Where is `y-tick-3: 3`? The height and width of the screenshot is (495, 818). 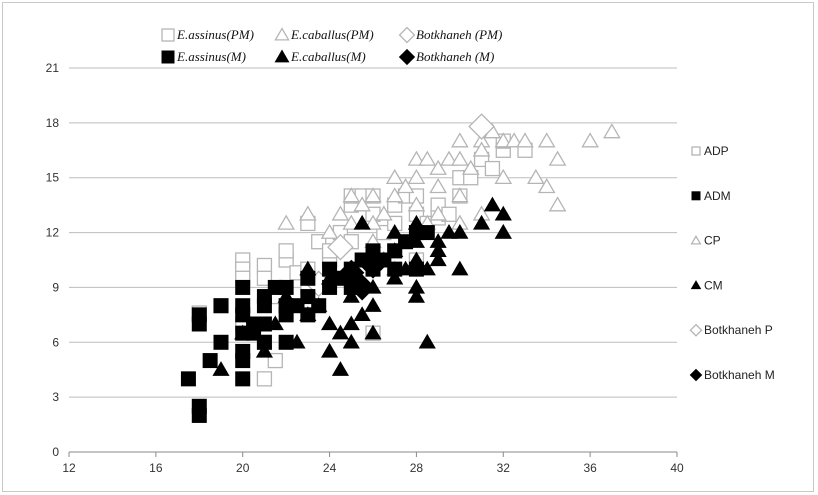 y-tick-3: 3 is located at coordinates (55, 397).